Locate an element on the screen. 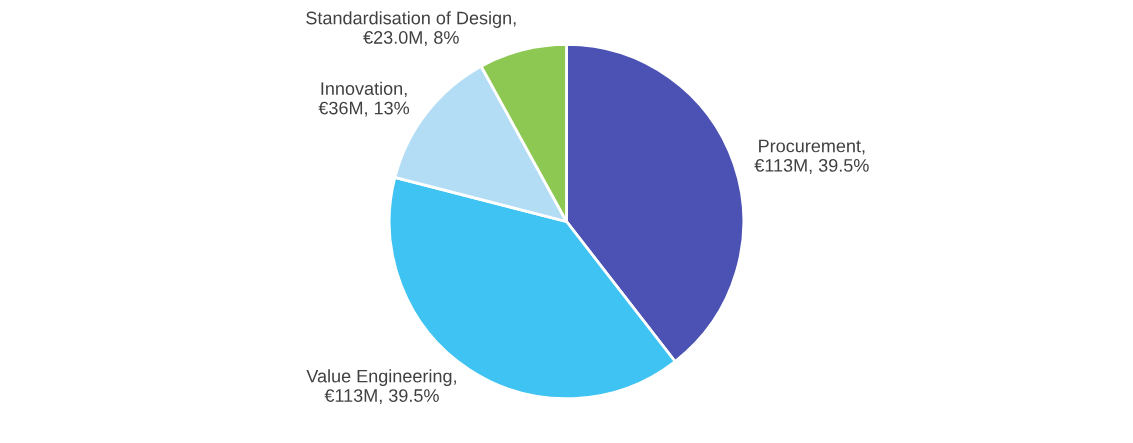  slice-label: Value Engineering, €113M, 39.5% is located at coordinates (381, 387).